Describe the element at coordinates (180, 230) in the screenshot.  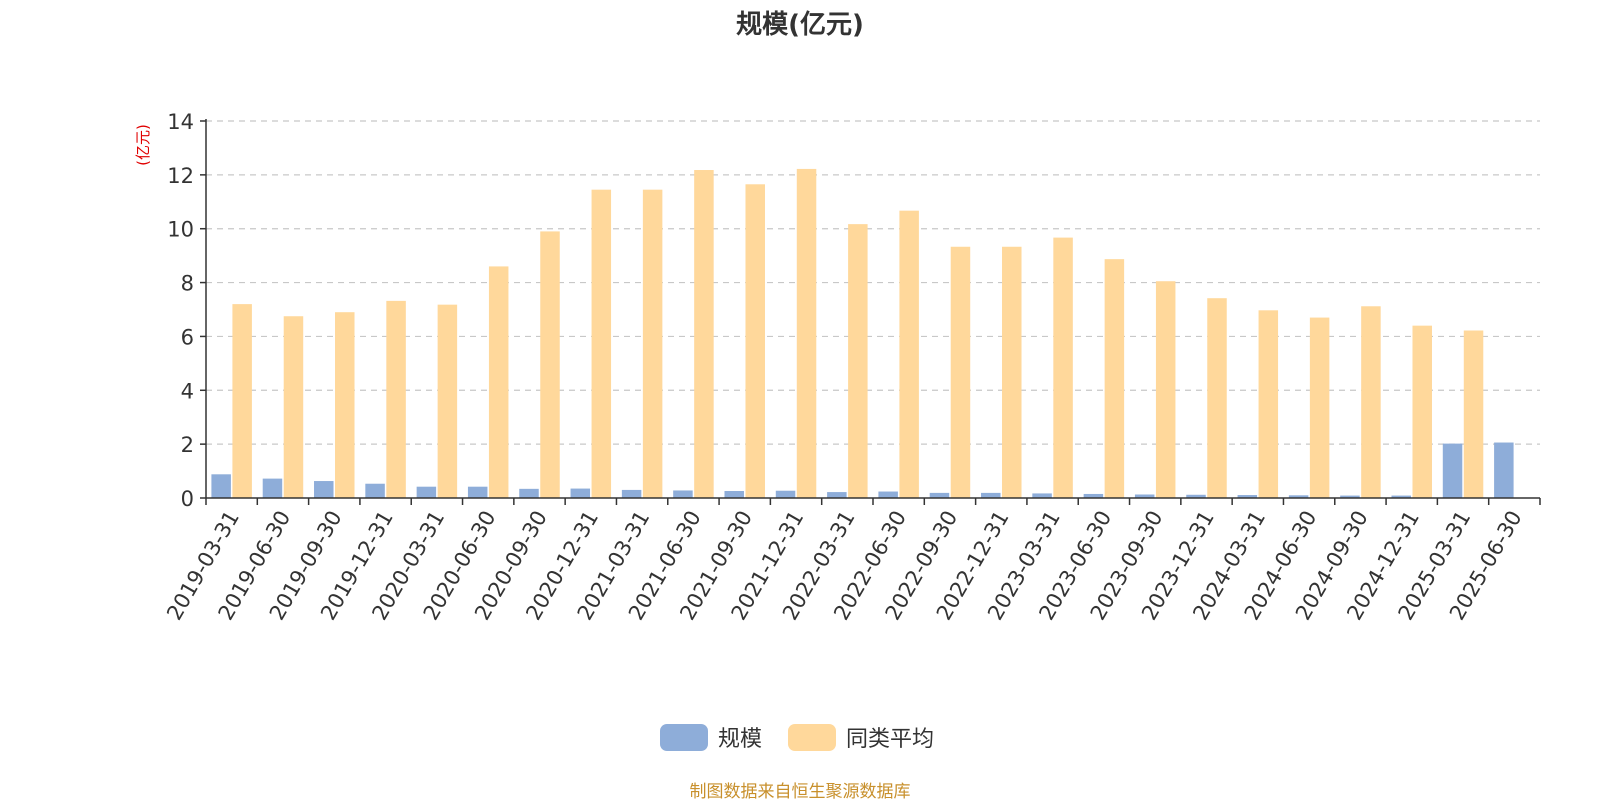
I see `y-tick-label: 10` at that location.